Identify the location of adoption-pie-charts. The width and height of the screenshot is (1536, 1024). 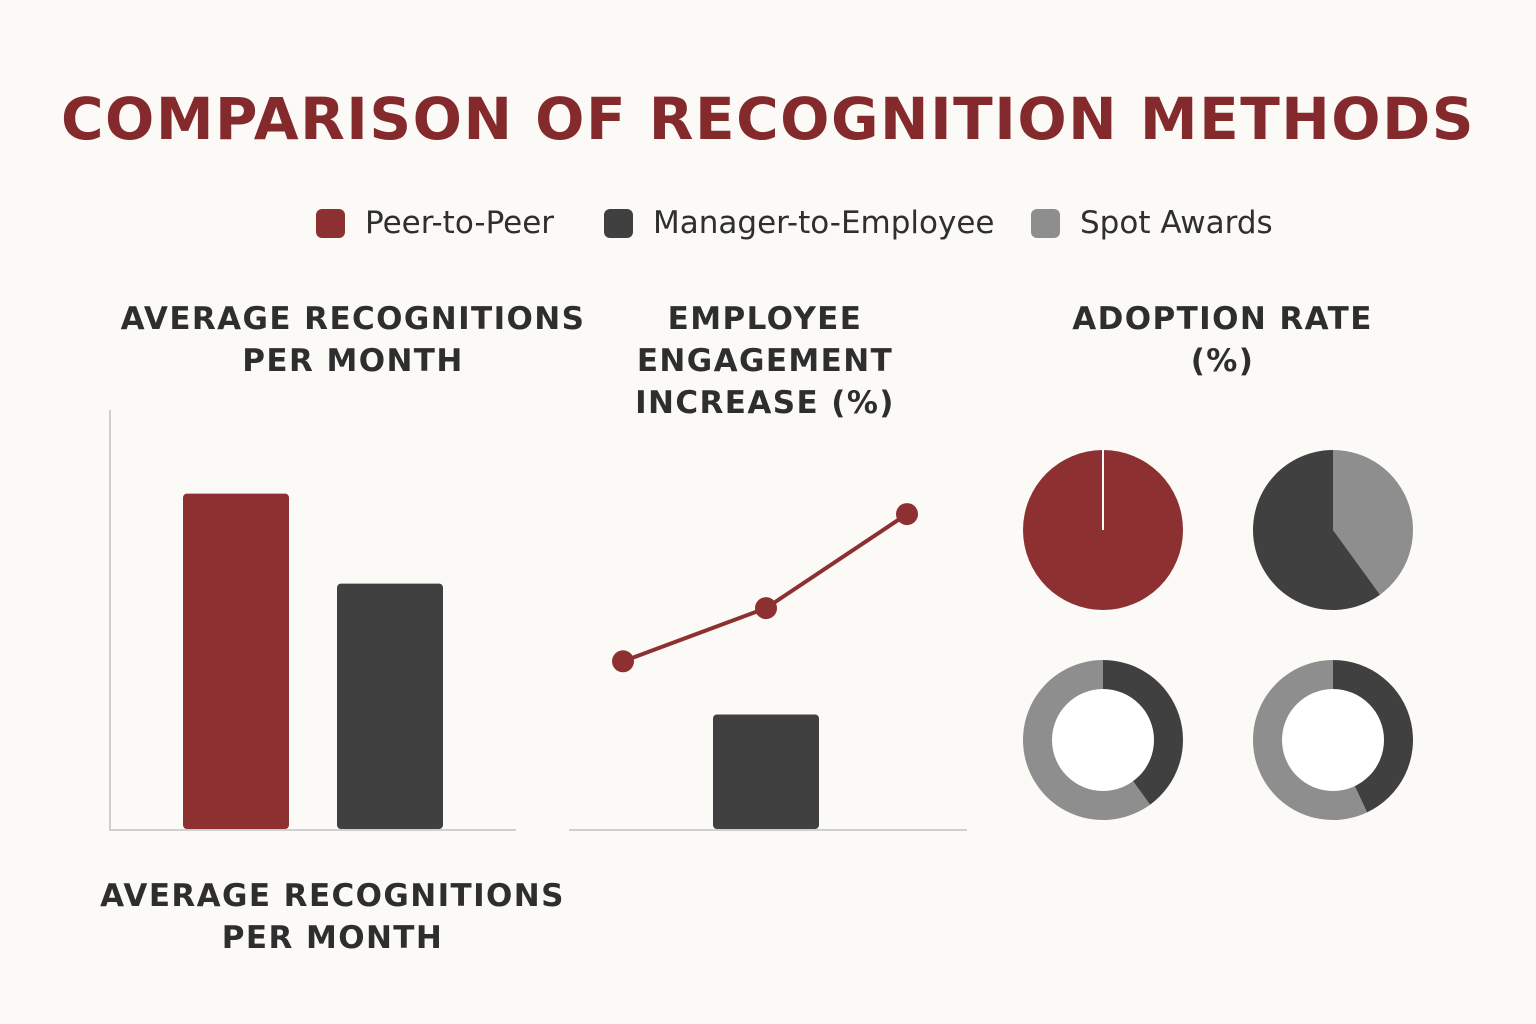
(1218, 635).